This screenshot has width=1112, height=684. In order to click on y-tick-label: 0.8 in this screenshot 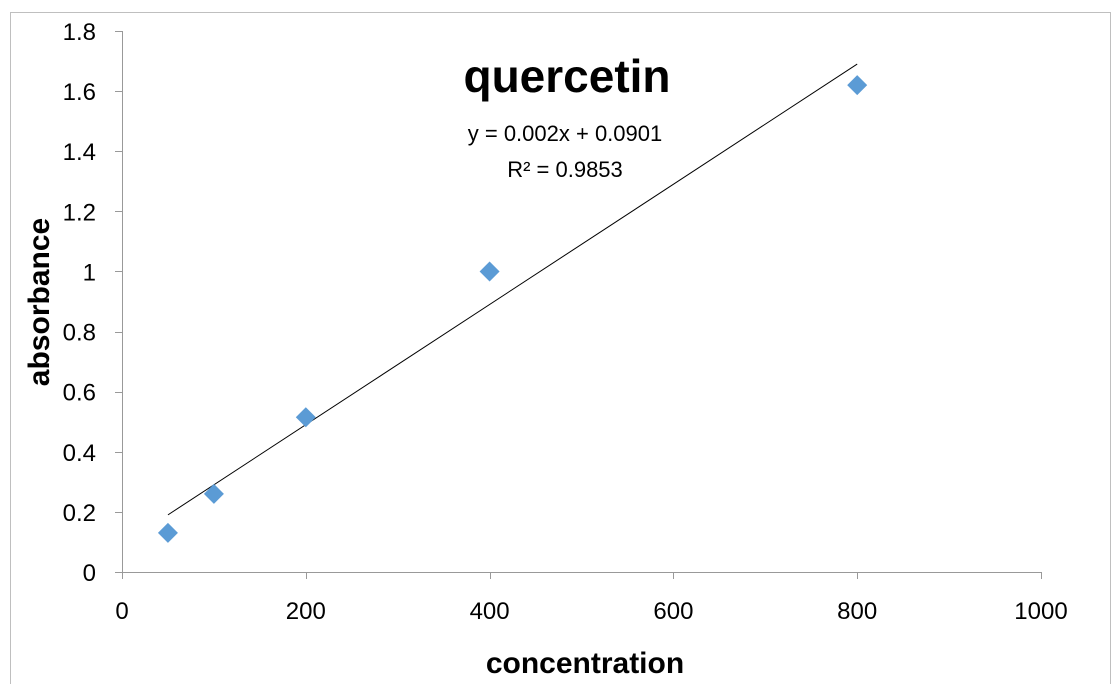, I will do `click(79, 333)`.